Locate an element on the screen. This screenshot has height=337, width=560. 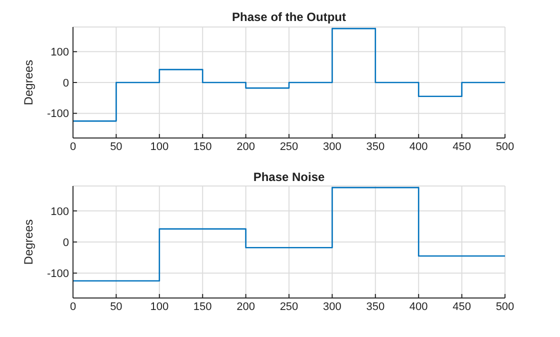
chart-title: Phase of the Output is located at coordinates (289, 17).